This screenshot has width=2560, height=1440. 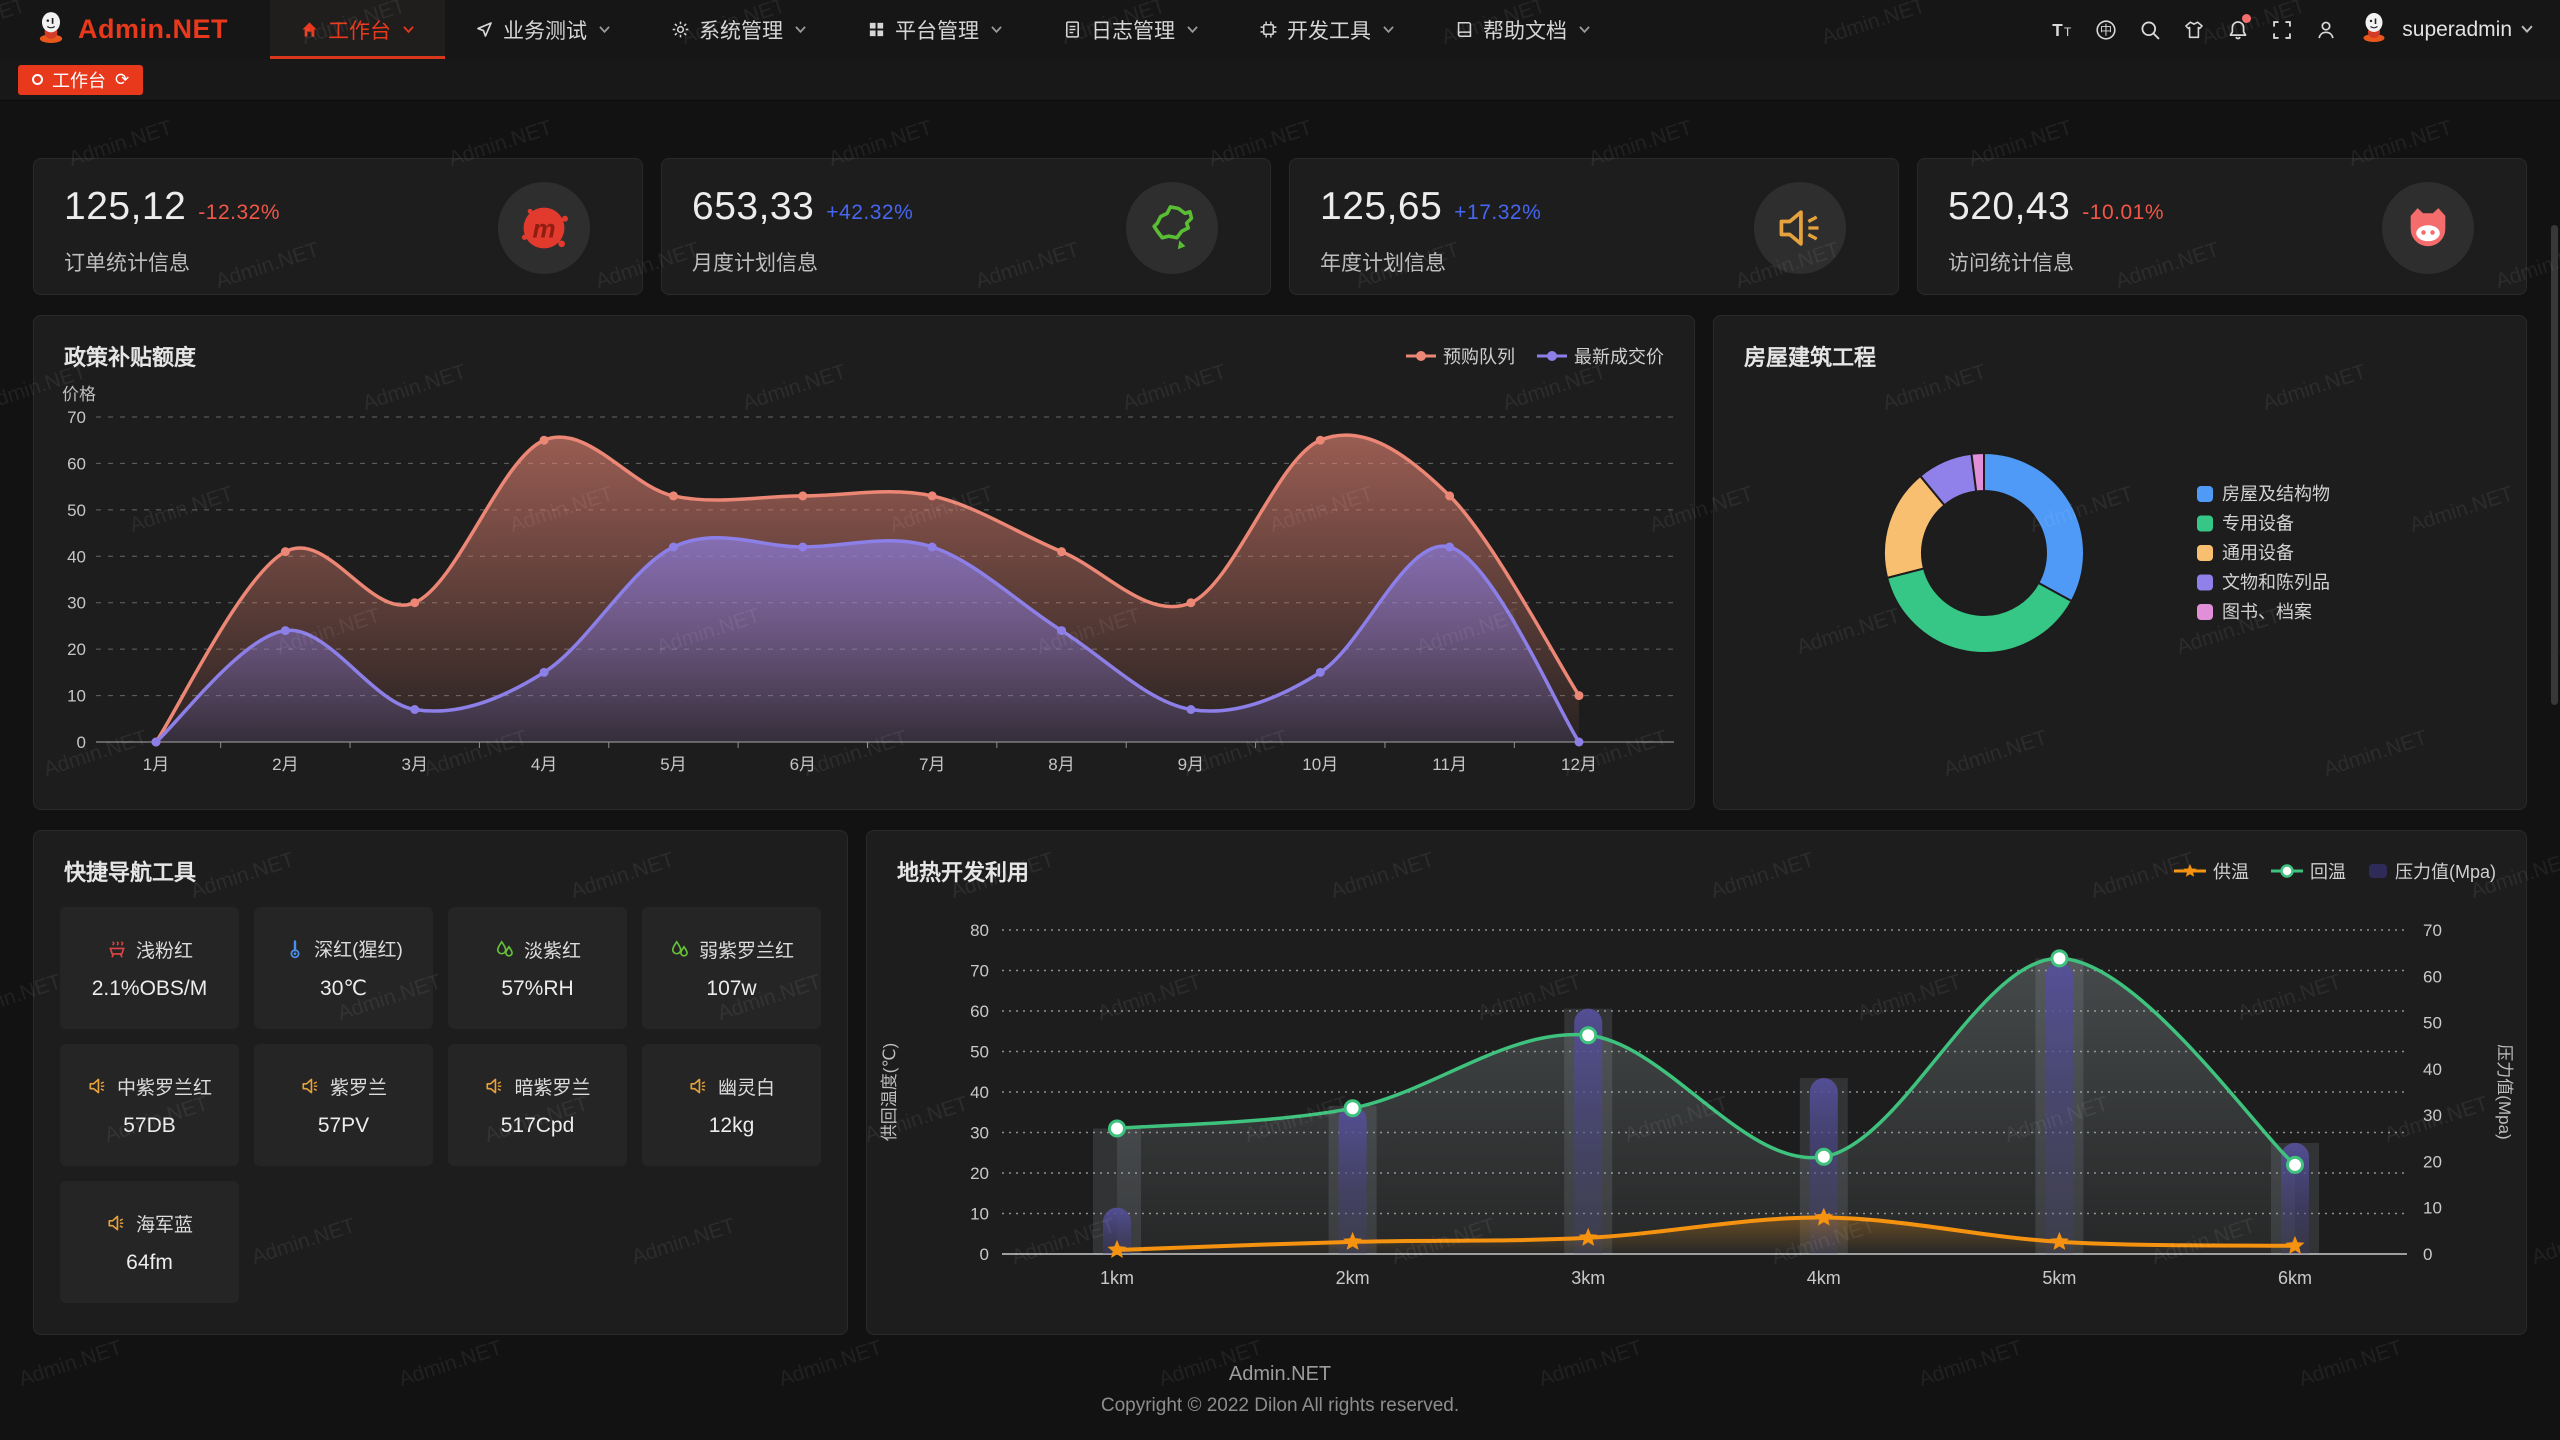 What do you see at coordinates (2504, 1091) in the screenshot?
I see `right-axis-name: 压力值(Mpa)` at bounding box center [2504, 1091].